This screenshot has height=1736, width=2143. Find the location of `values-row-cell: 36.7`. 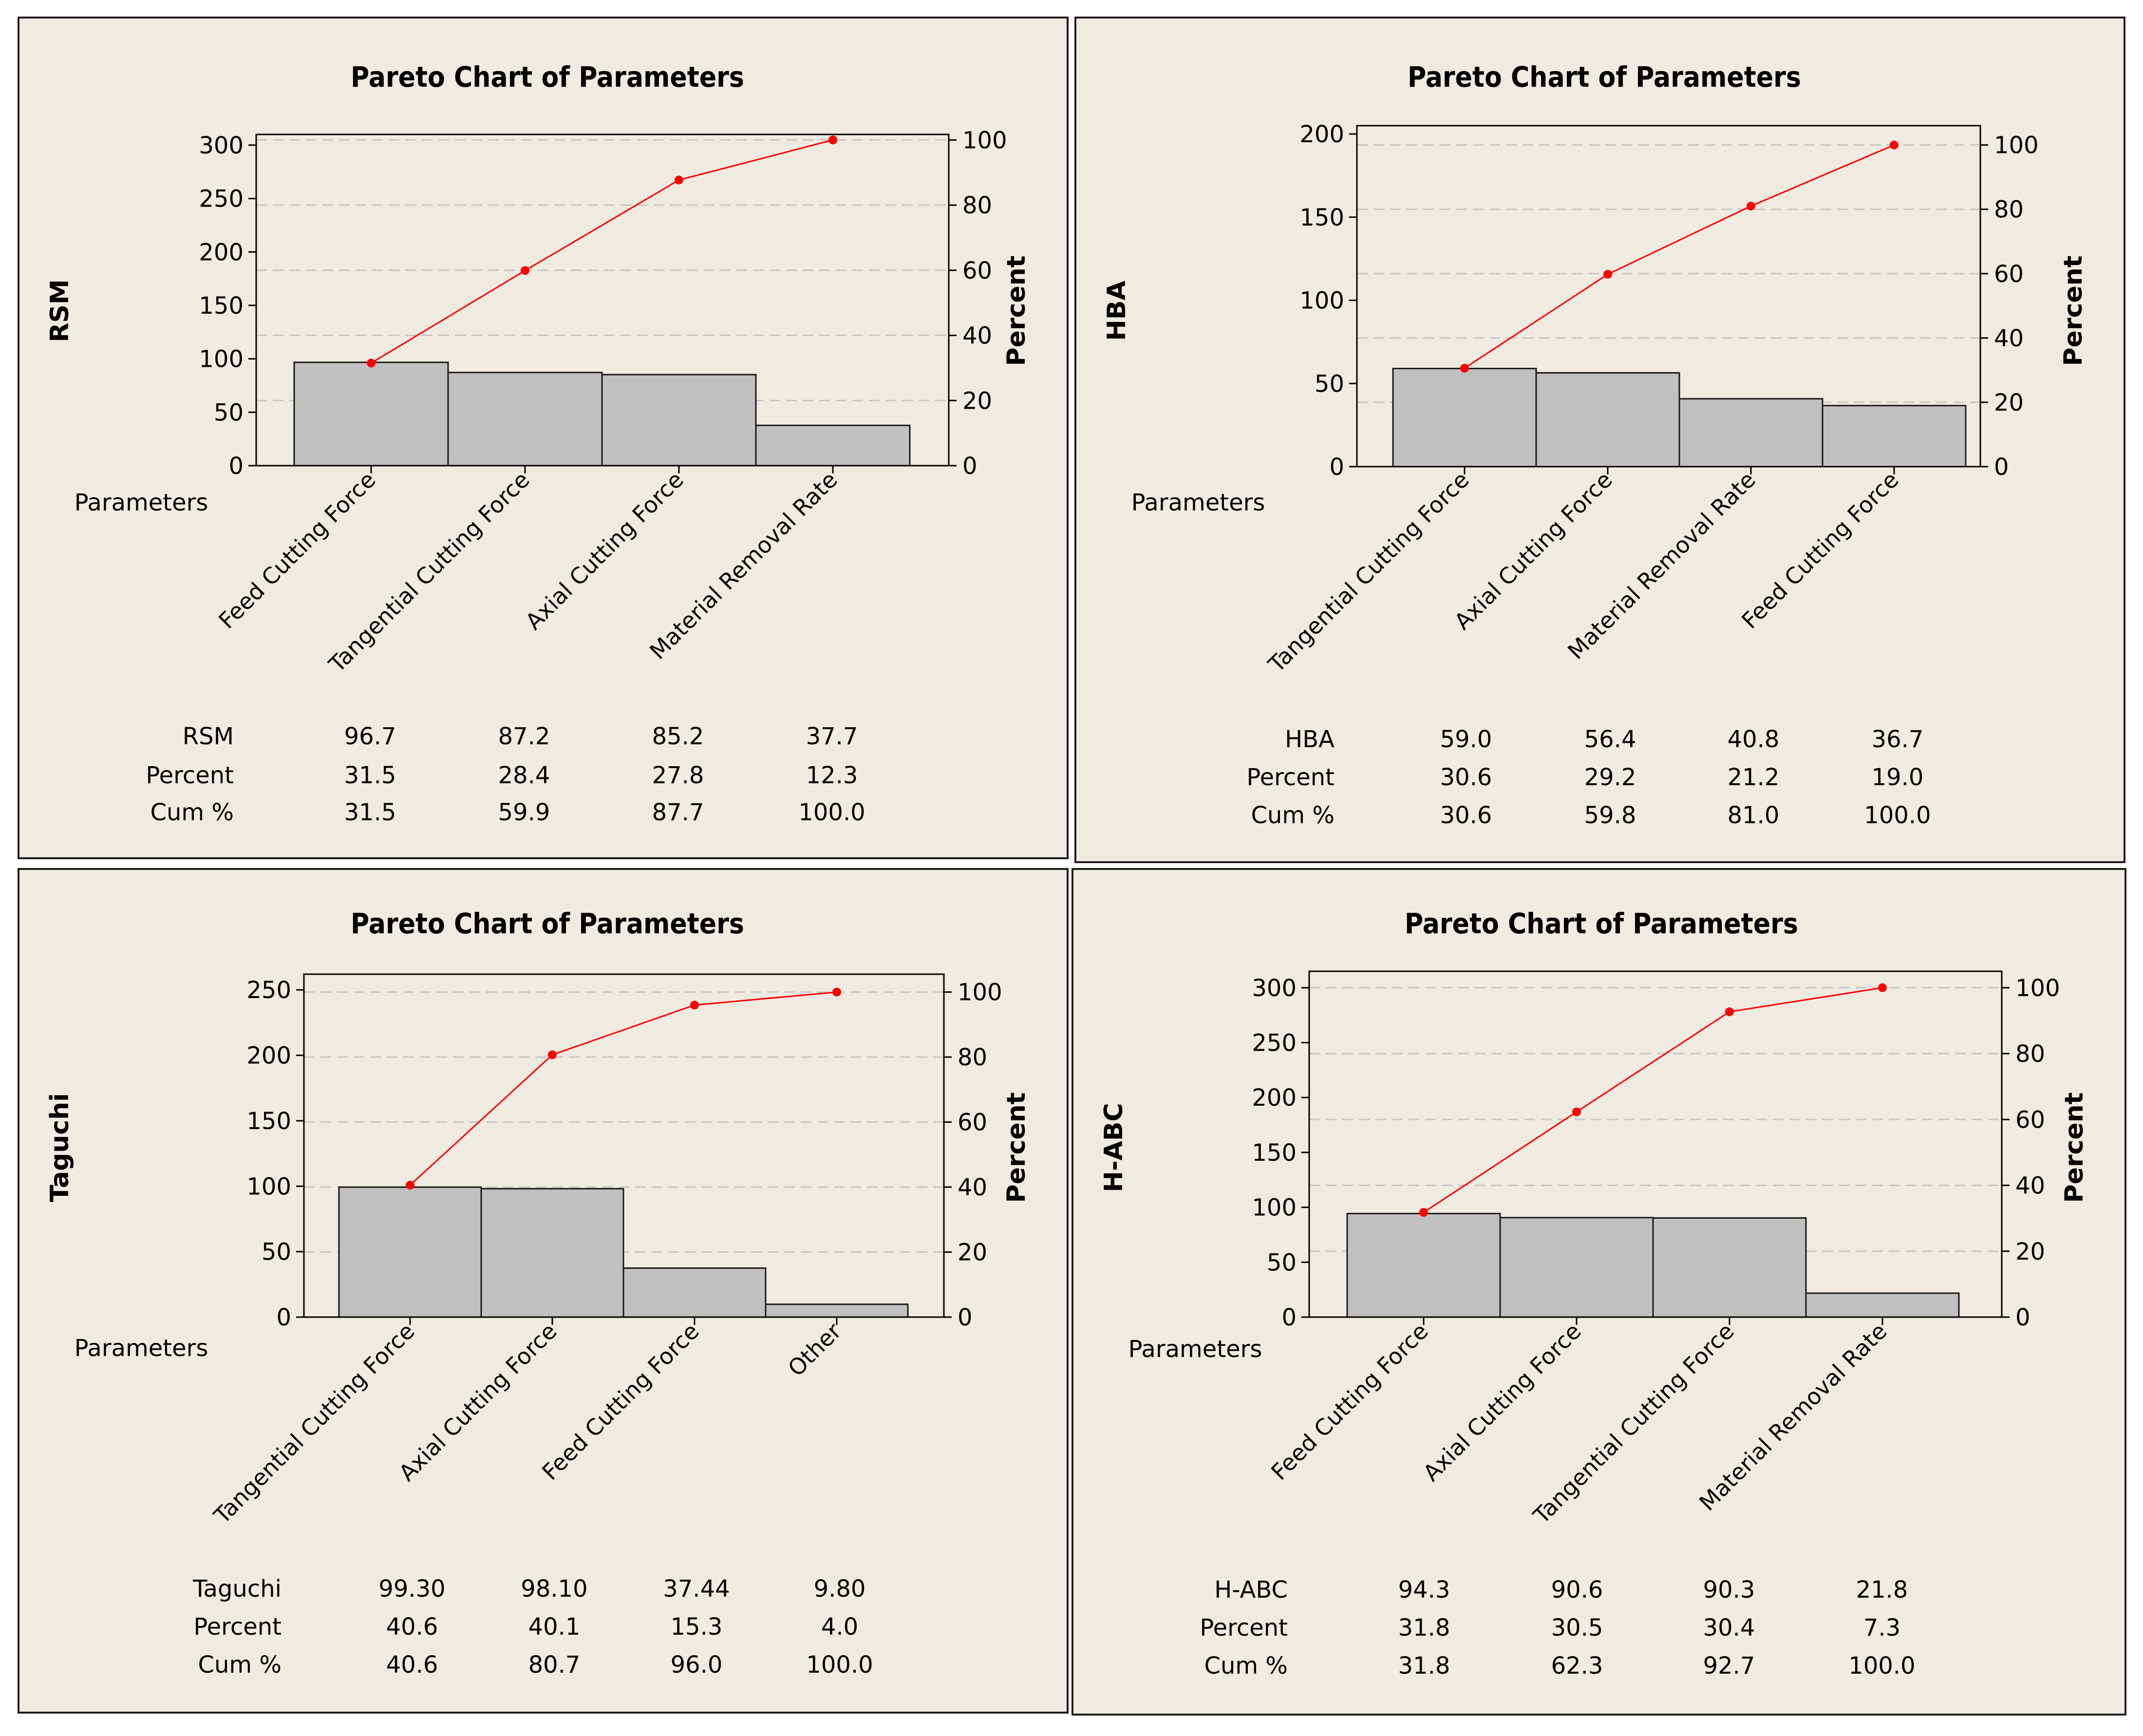

values-row-cell: 36.7 is located at coordinates (1898, 739).